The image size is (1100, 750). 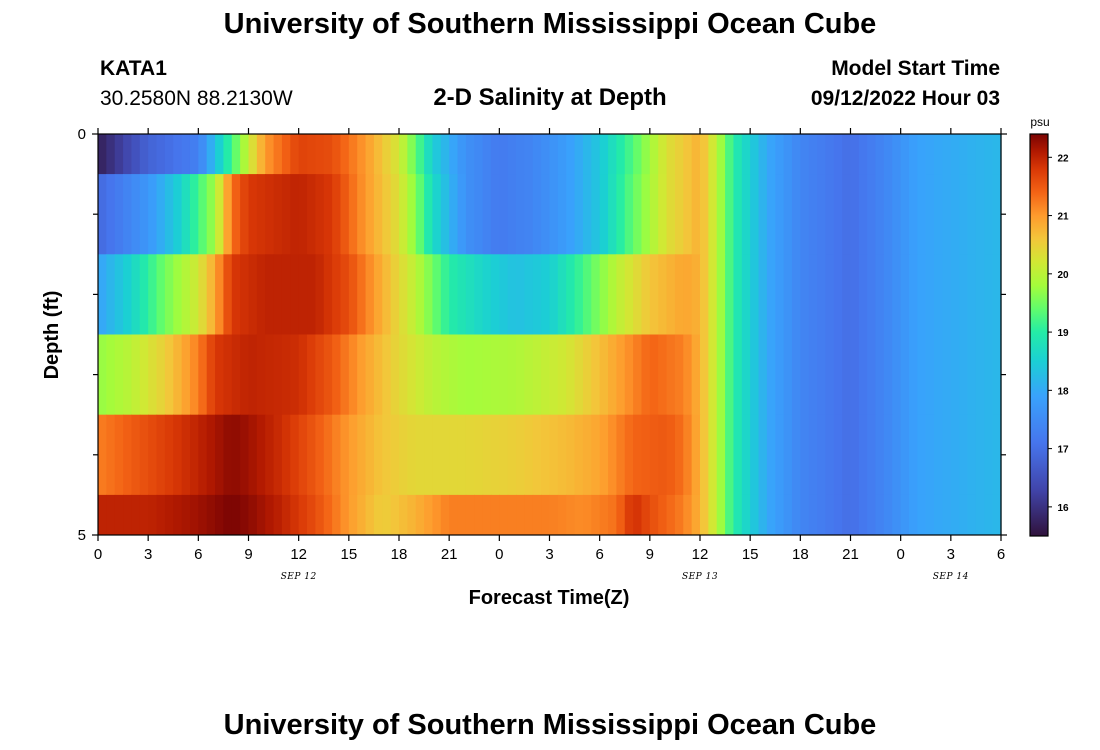 What do you see at coordinates (298, 554) in the screenshot?
I see `x-tick-label: 12` at bounding box center [298, 554].